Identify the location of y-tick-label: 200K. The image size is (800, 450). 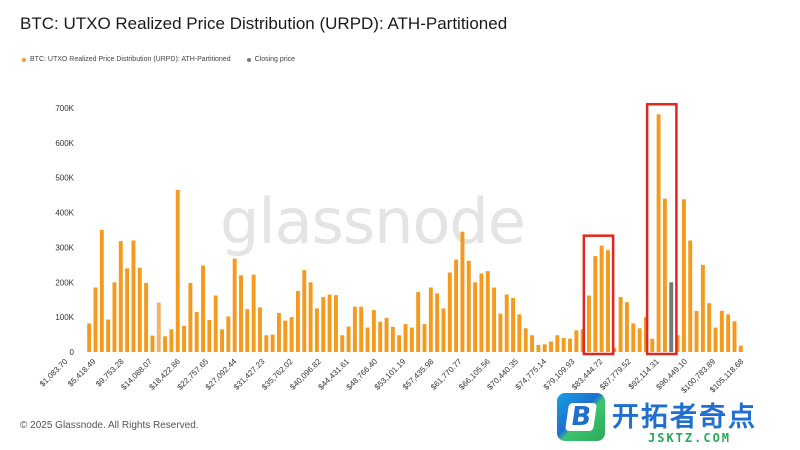
(64, 282).